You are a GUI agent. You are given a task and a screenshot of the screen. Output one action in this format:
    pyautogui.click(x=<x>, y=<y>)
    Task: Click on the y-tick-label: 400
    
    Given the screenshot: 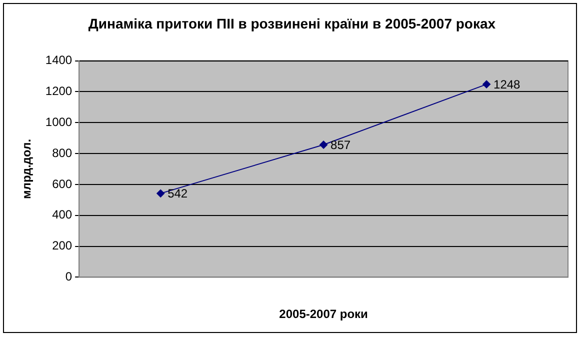 What is the action you would take?
    pyautogui.click(x=62, y=215)
    